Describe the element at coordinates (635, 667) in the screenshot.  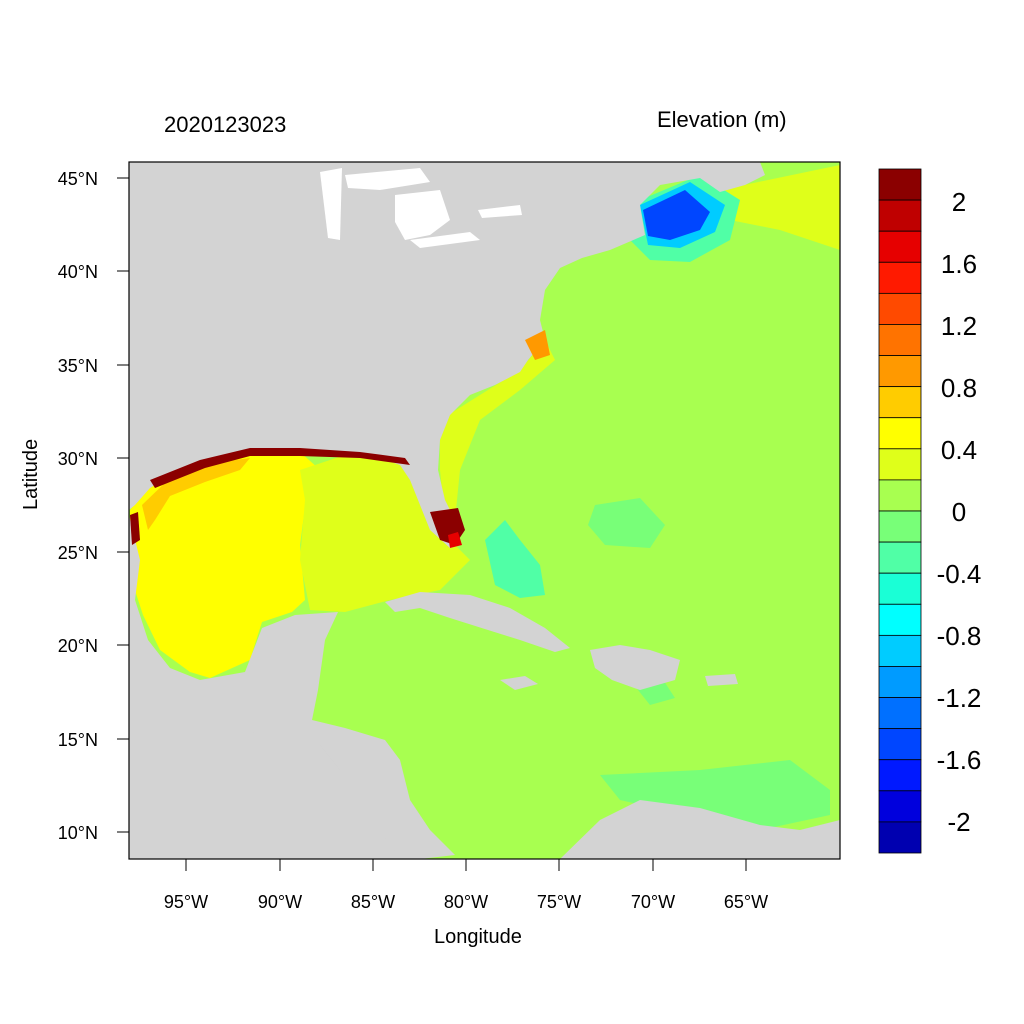
I see `hispaniola-land` at that location.